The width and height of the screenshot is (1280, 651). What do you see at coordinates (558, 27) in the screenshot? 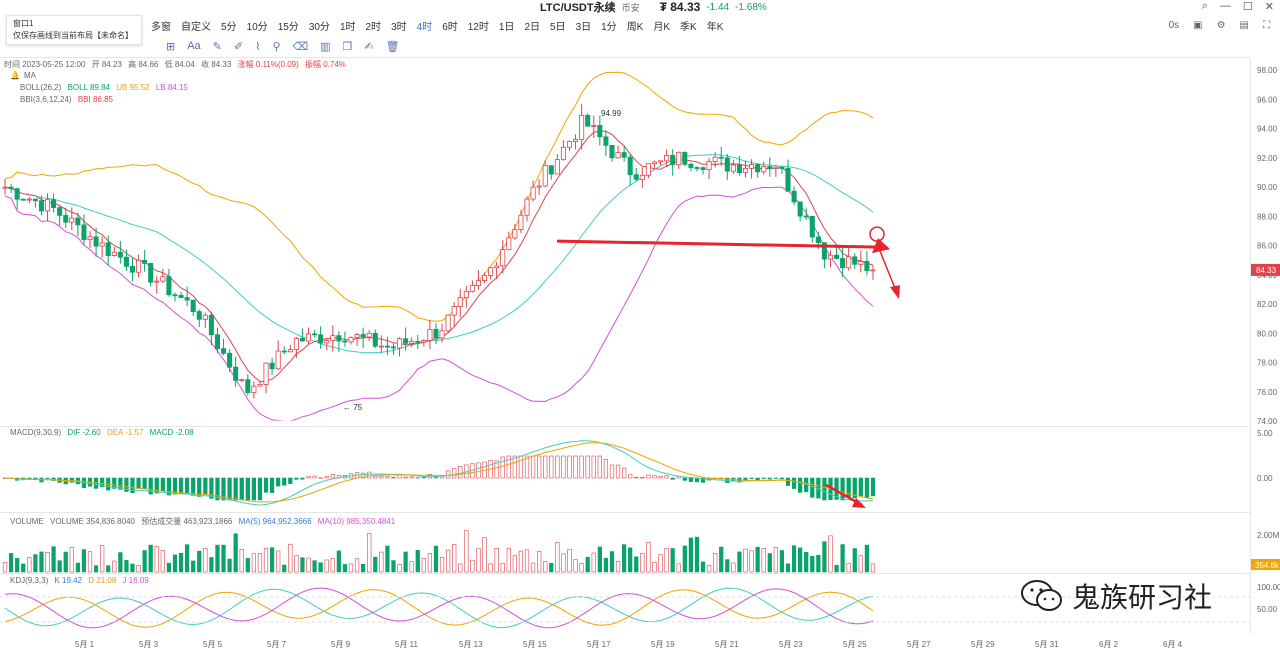
I see `interval-5d: 5日` at bounding box center [558, 27].